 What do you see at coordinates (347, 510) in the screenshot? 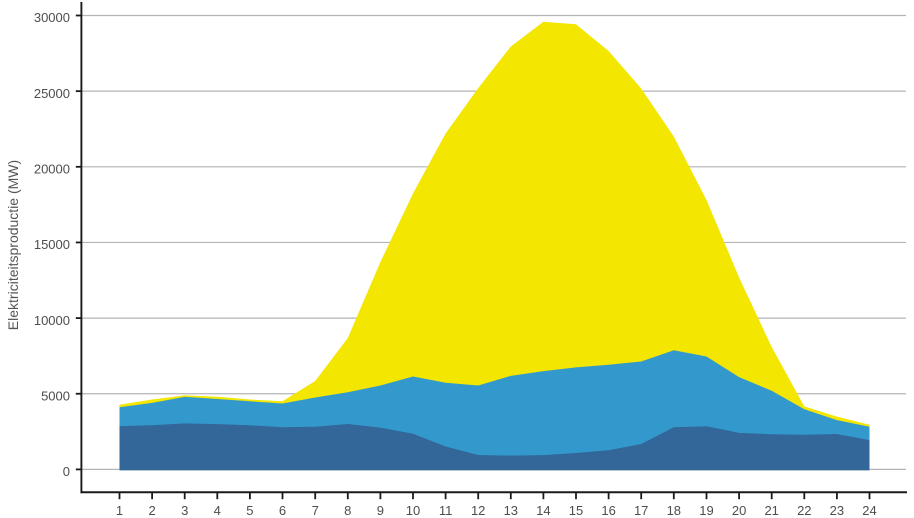
I see `svg-text: 8` at bounding box center [347, 510].